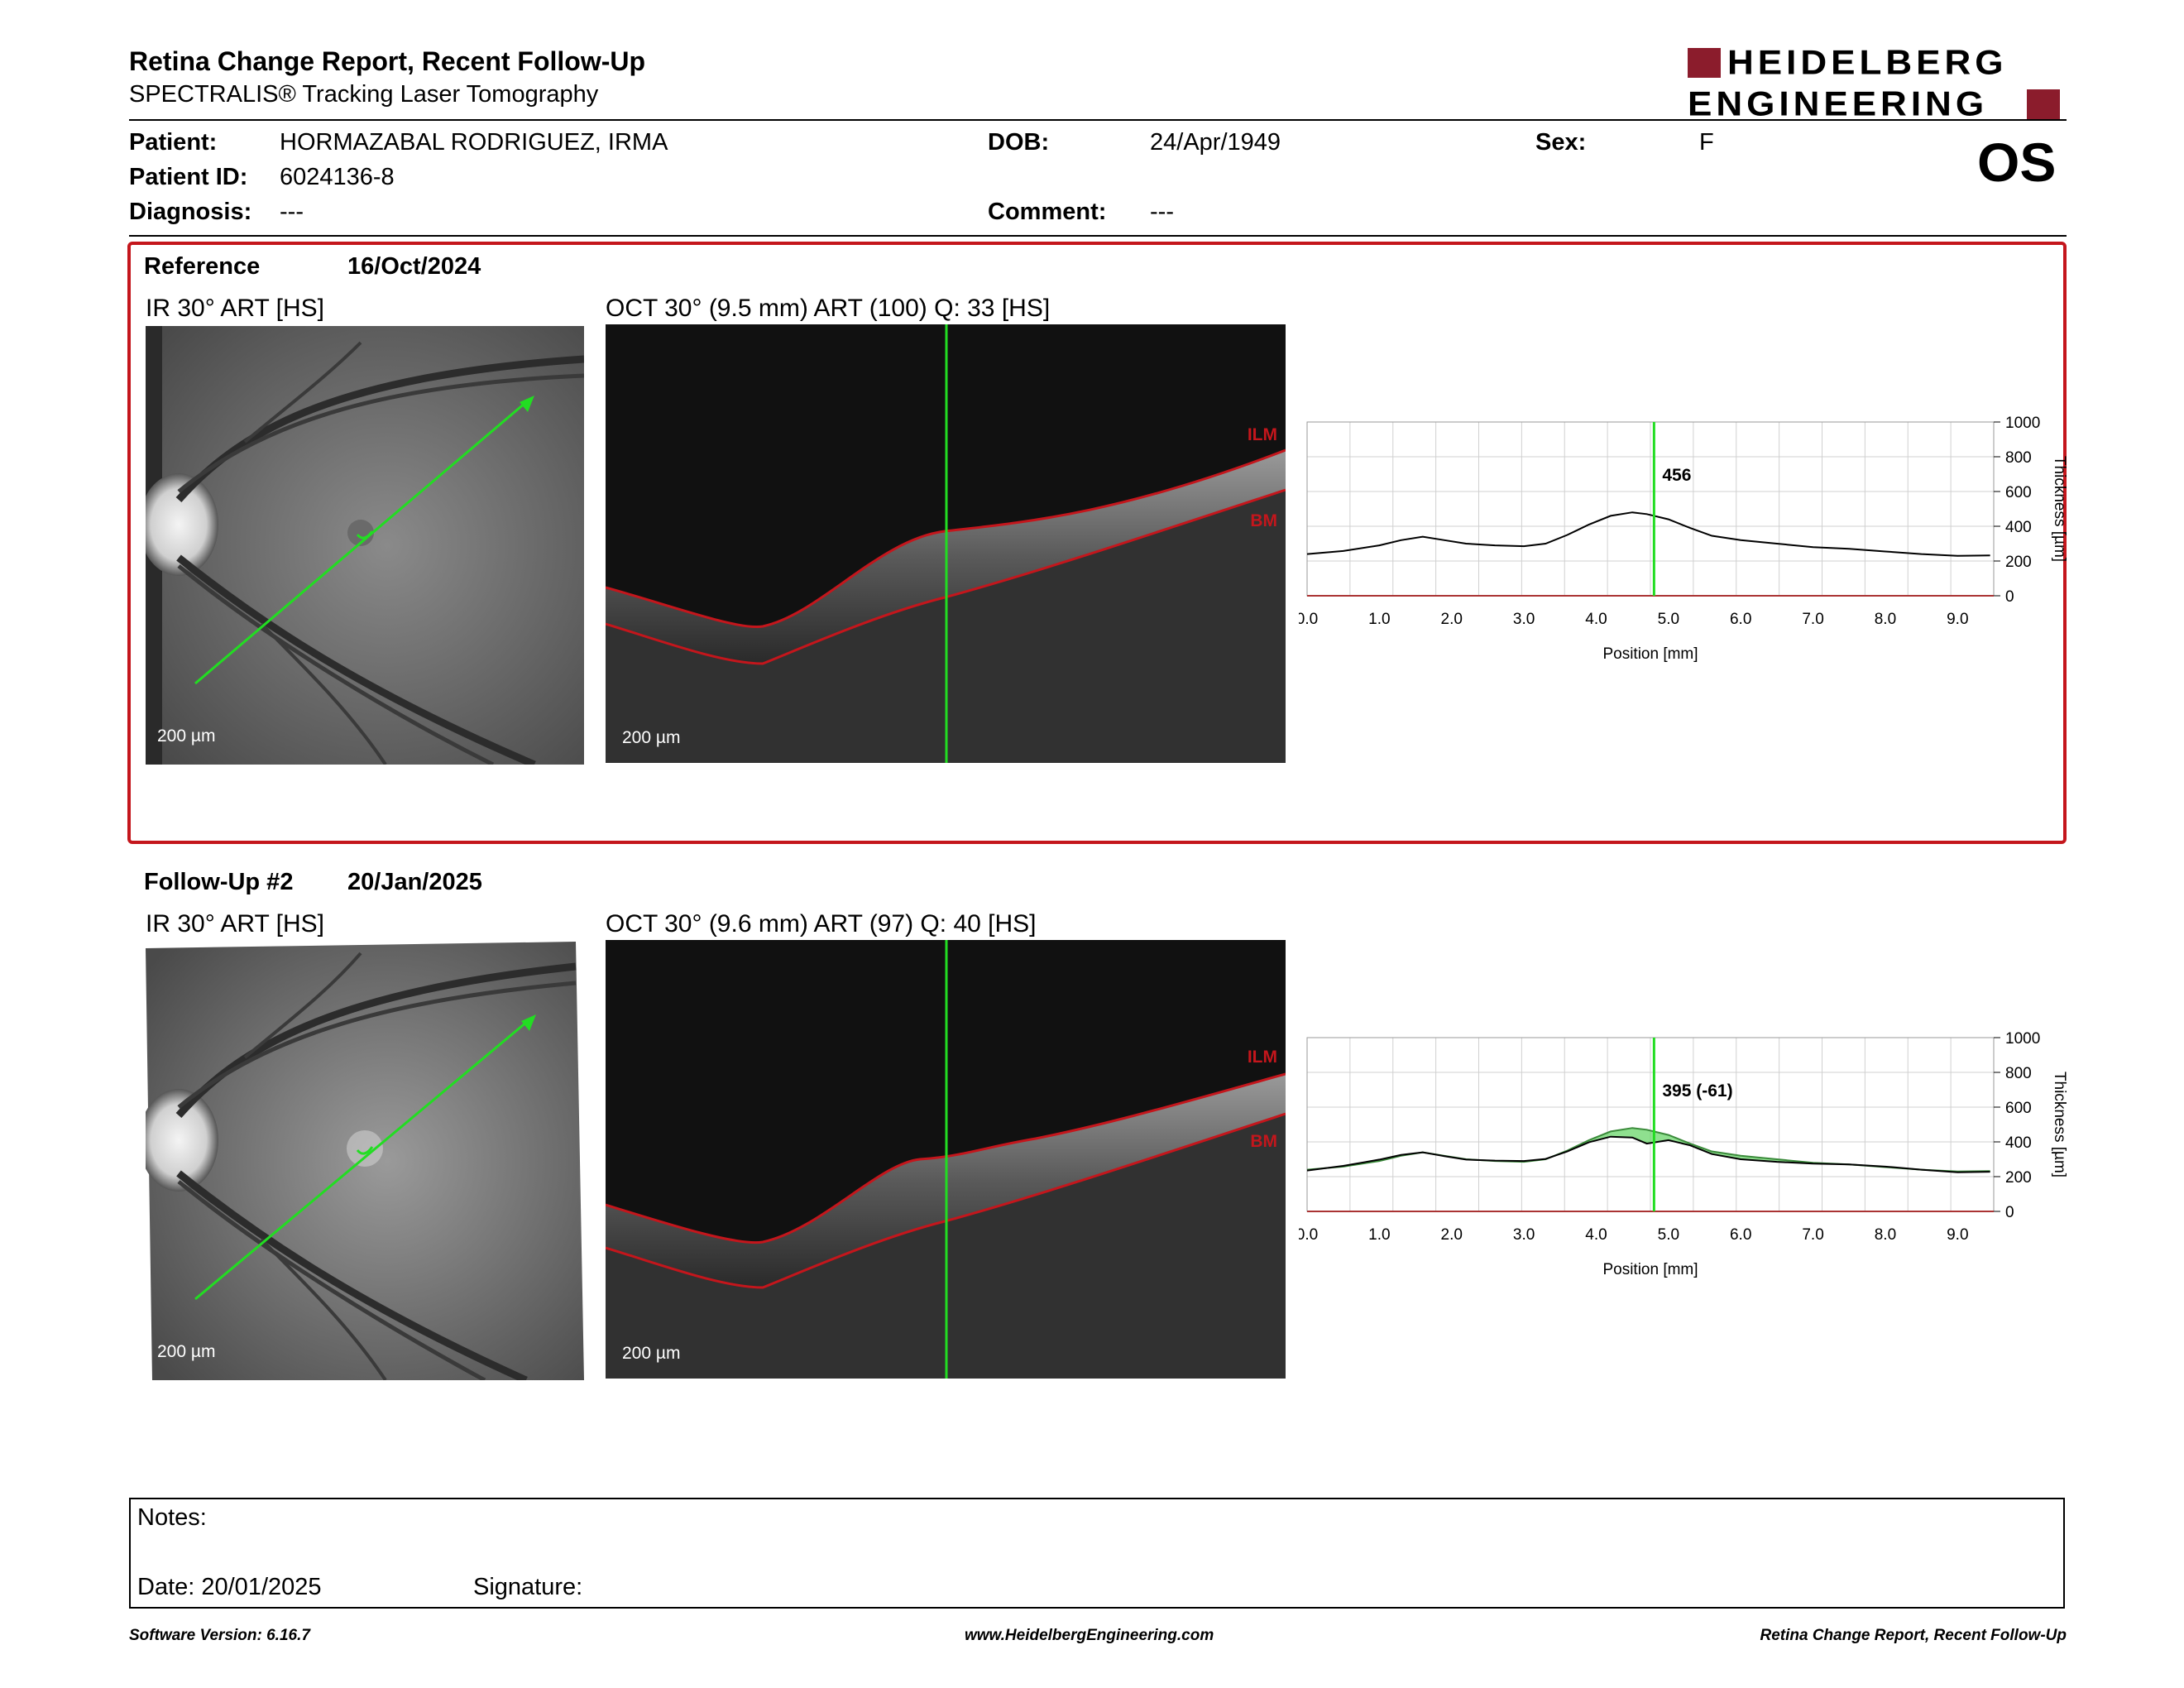 This screenshot has width=2184, height=1688. I want to click on comment-label: Comment:, so click(1047, 212).